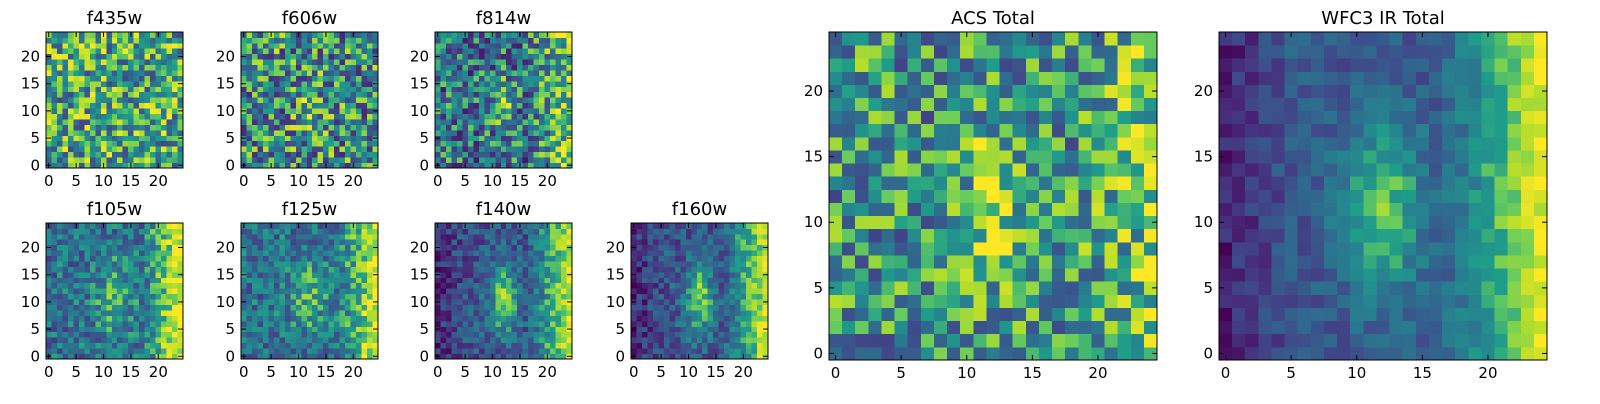  I want to click on x-tick-label: 20, so click(547, 181).